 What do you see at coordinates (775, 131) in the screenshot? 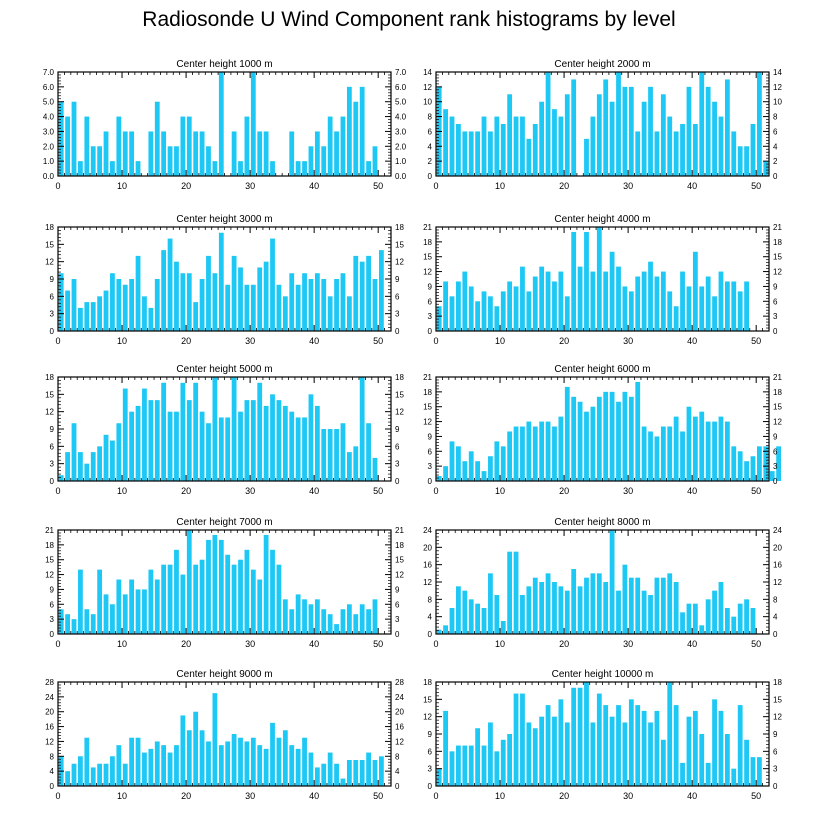
I see `chart1-y-tick-label-right: 6` at bounding box center [775, 131].